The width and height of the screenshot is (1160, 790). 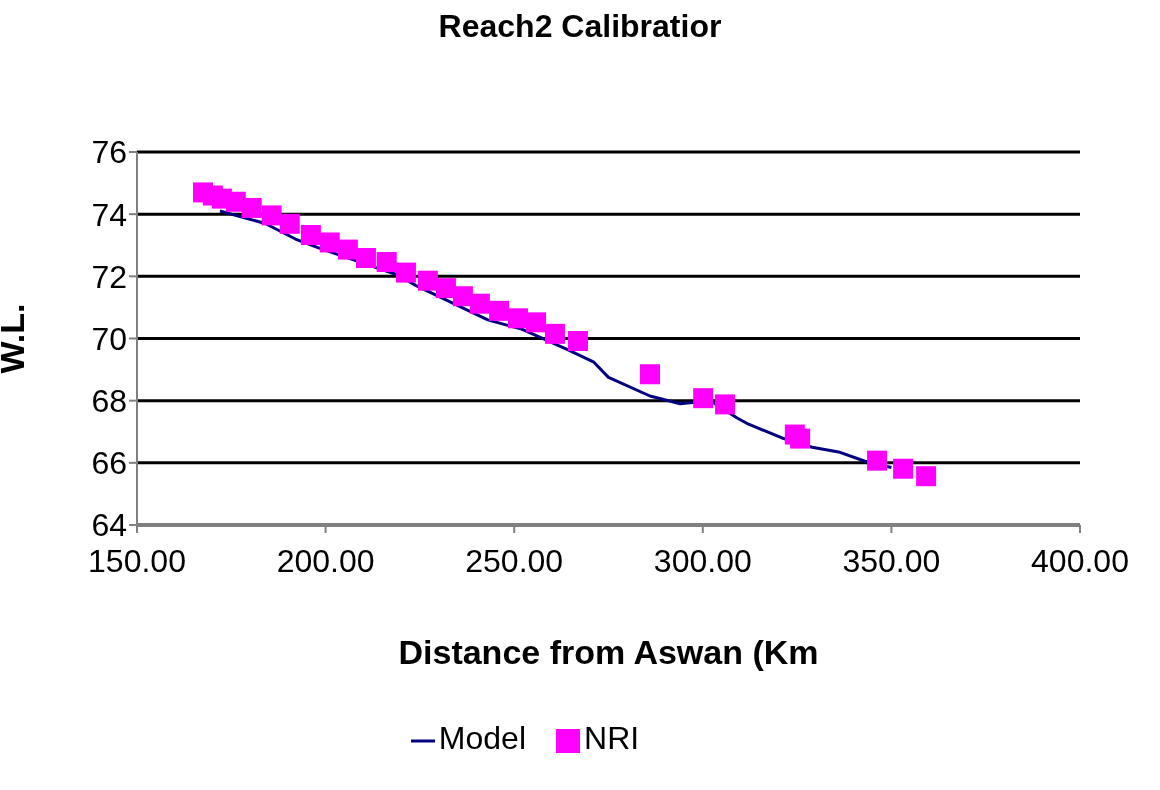 I want to click on x-tick-label: 300.00, so click(x=702, y=560).